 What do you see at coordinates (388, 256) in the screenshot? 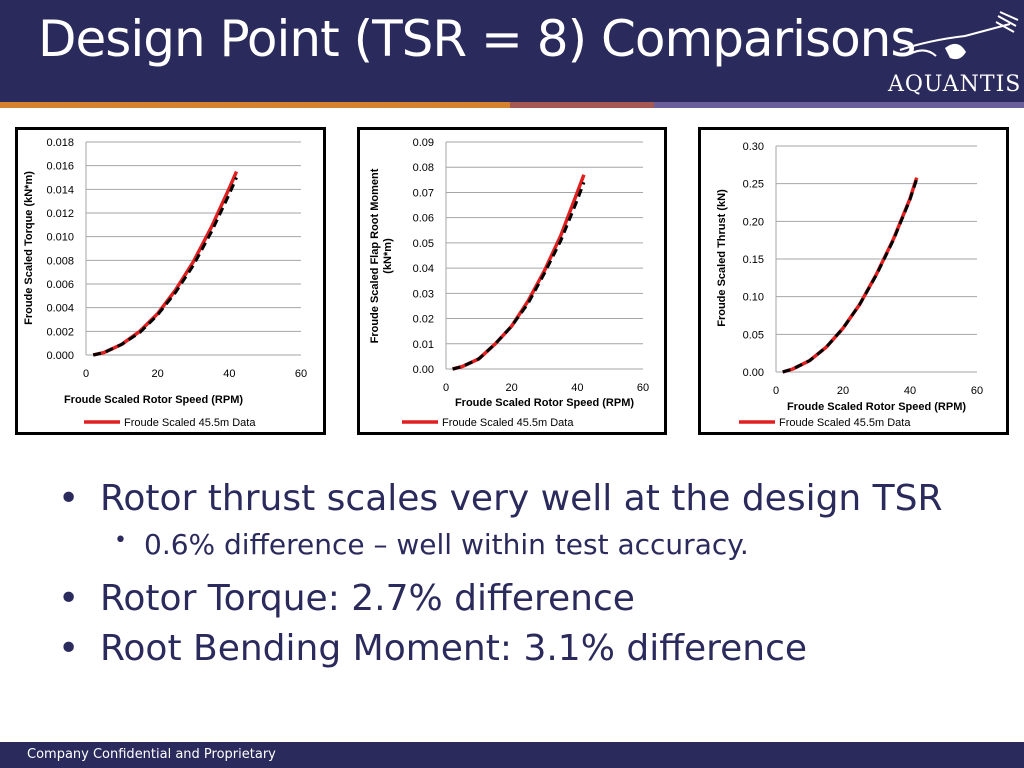
I see `y-axis-title-line: (kN*m)` at bounding box center [388, 256].